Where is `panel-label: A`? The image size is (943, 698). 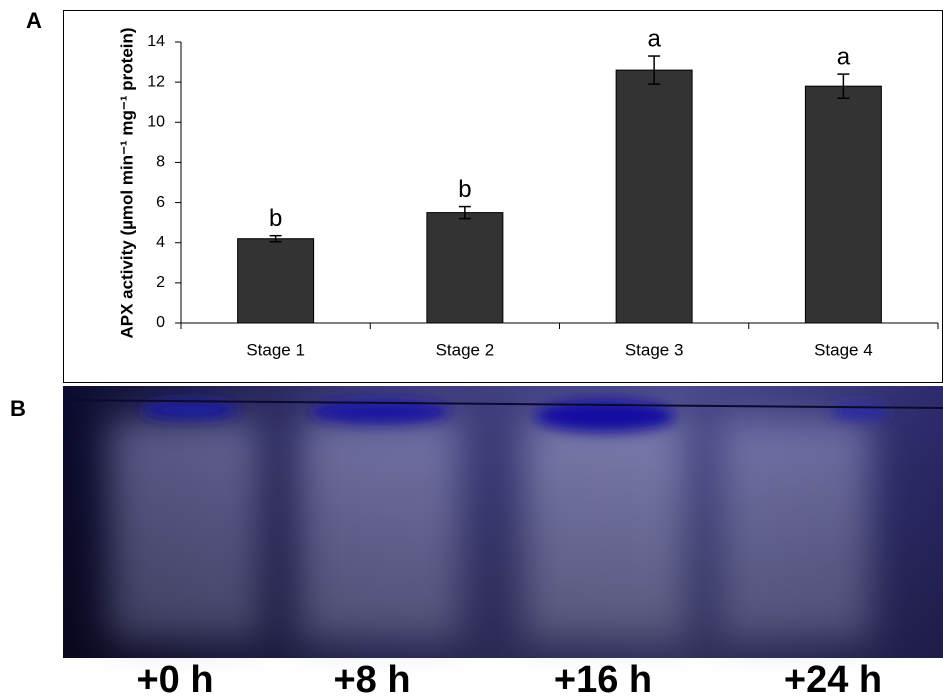
panel-label: A is located at coordinates (34, 20).